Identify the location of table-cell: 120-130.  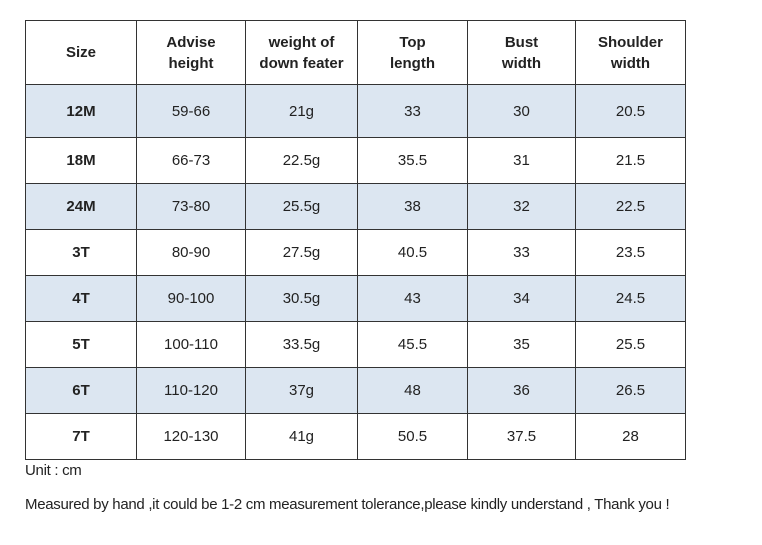
(191, 436).